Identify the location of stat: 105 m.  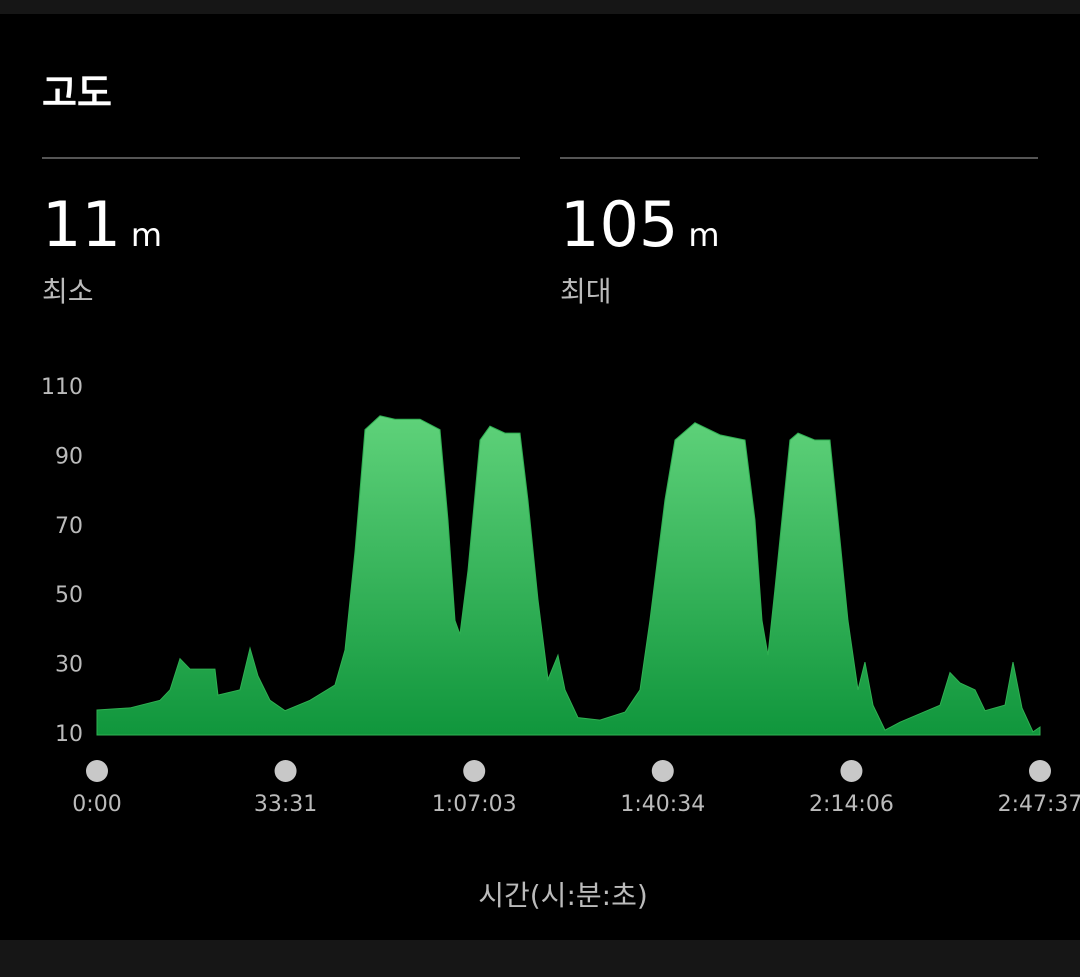
(640, 224).